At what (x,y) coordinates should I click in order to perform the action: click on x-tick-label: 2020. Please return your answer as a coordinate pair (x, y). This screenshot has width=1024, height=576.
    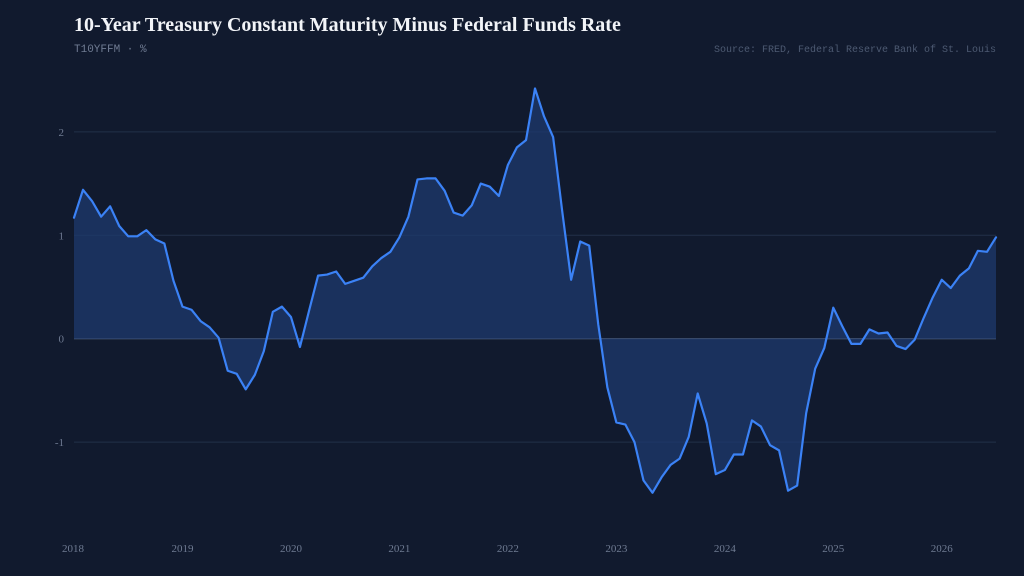
    Looking at the image, I should click on (291, 549).